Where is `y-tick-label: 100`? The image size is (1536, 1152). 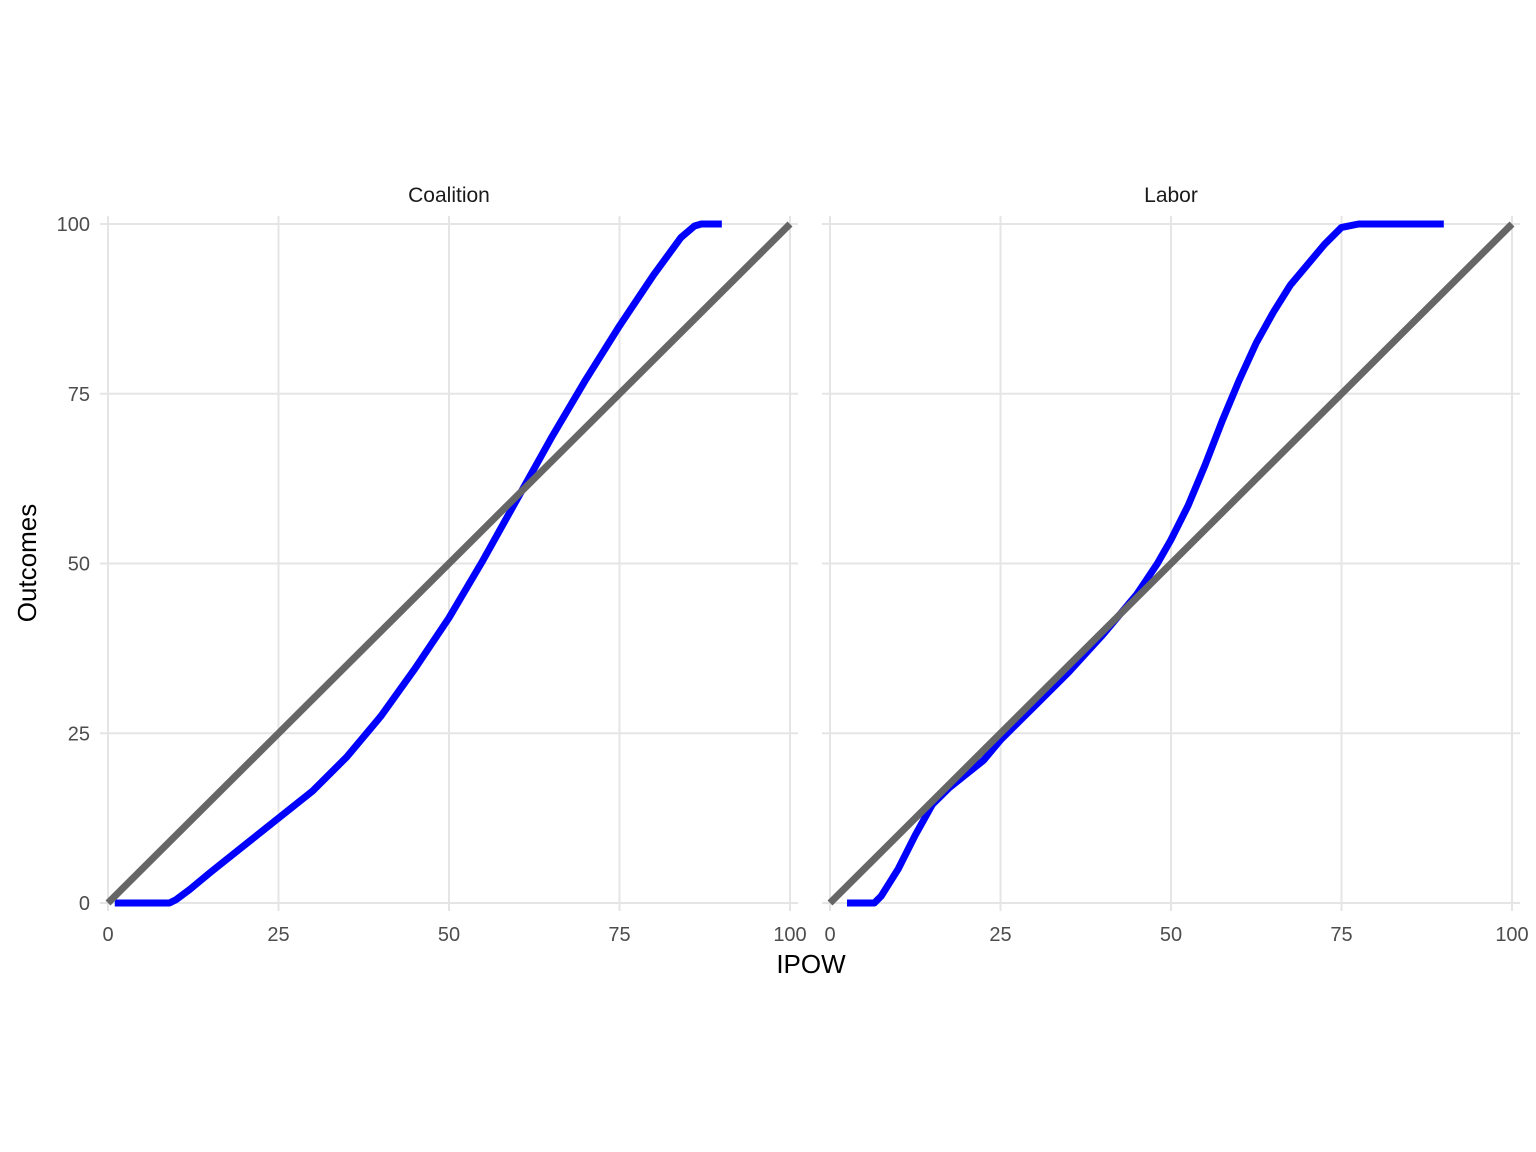
y-tick-label: 100 is located at coordinates (73, 225).